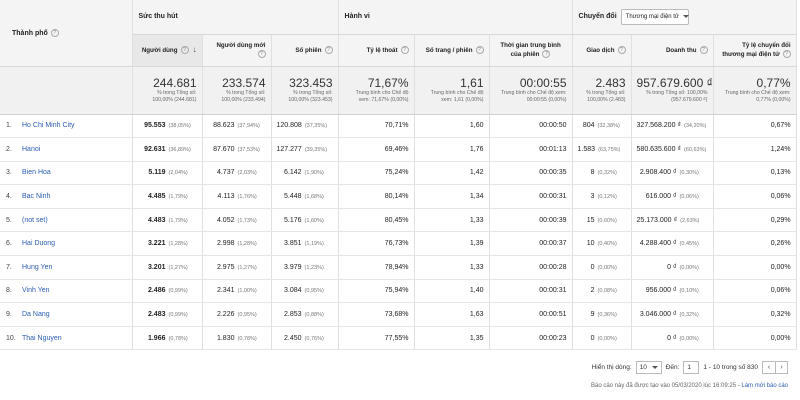 Image resolution: width=800 pixels, height=400 pixels. Describe the element at coordinates (314, 244) in the screenshot. I see `sessions-percent: (1,19%)` at that location.